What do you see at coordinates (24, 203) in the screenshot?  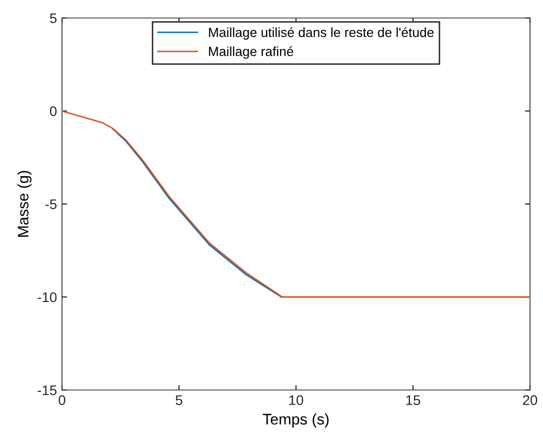 I see `y-axis-title: Masse (g)` at bounding box center [24, 203].